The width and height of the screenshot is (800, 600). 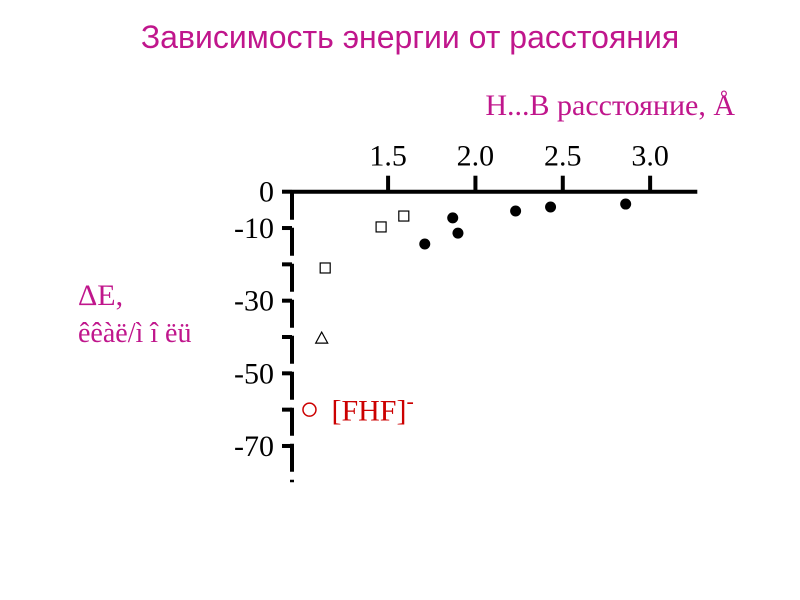 I want to click on y-tick-label: -50, so click(x=254, y=373).